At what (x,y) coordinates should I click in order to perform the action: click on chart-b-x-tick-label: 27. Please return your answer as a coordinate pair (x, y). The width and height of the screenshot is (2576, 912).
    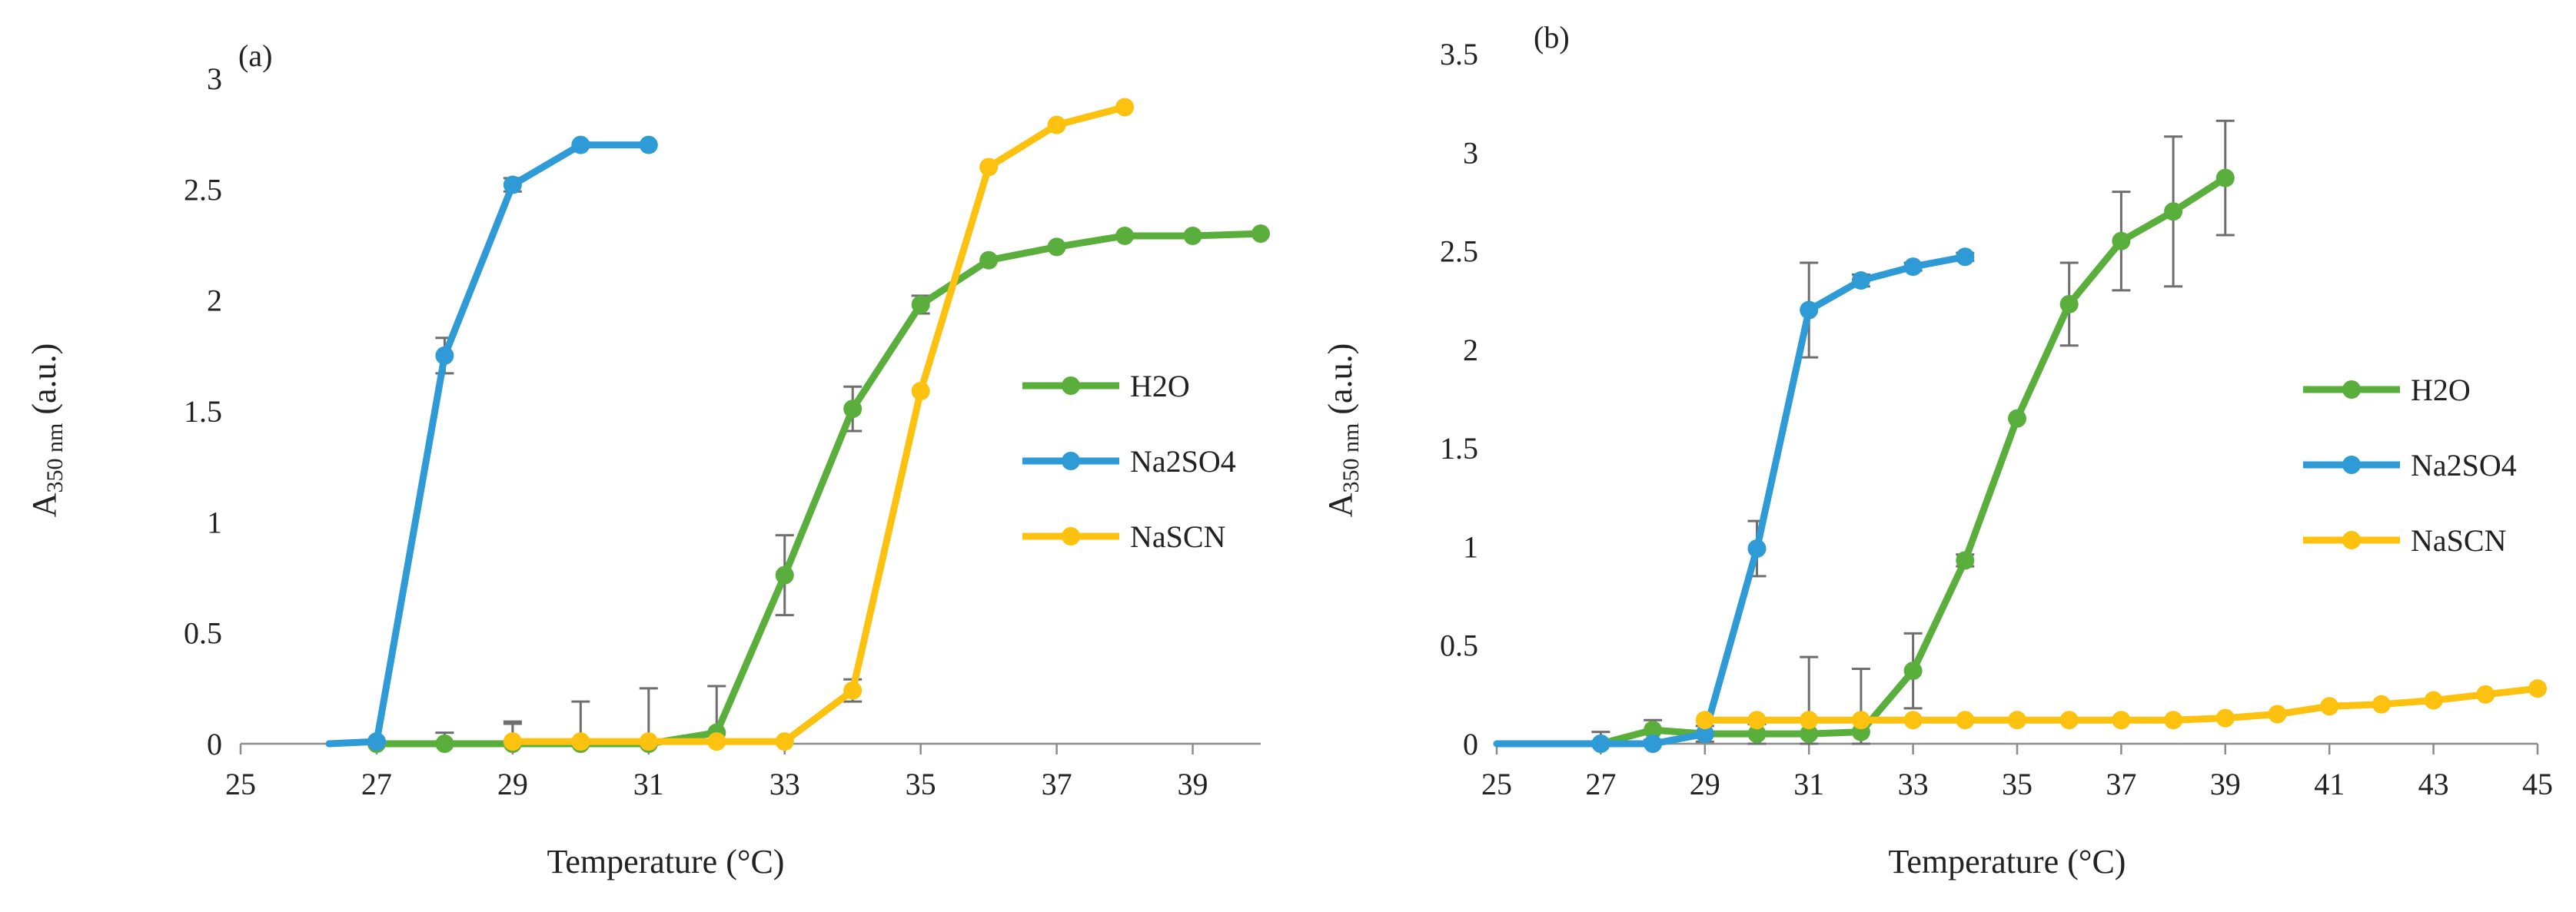
    Looking at the image, I should click on (1600, 784).